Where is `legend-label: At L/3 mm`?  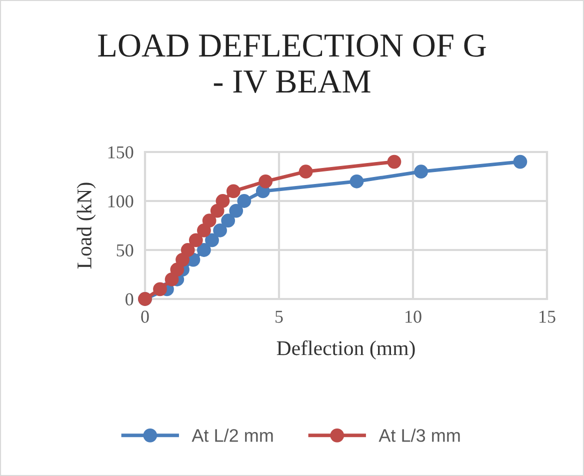
legend-label: At L/3 mm is located at coordinates (419, 435).